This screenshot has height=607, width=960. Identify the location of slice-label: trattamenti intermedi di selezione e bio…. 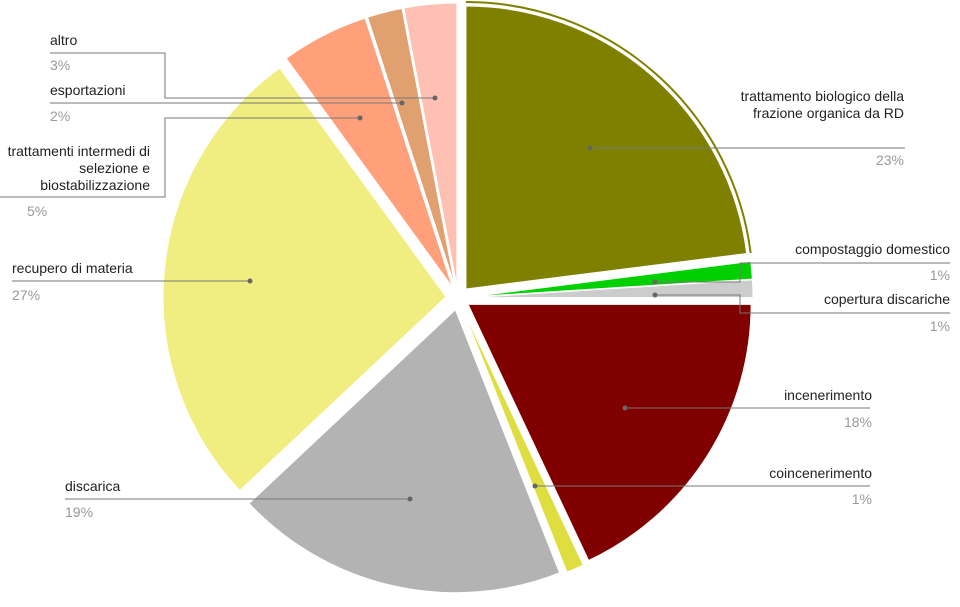
(78, 168).